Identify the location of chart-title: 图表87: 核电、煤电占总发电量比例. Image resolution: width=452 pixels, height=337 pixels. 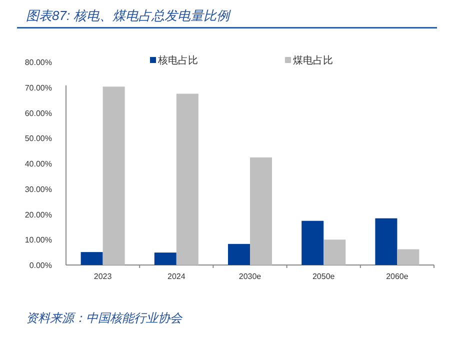
(129, 15).